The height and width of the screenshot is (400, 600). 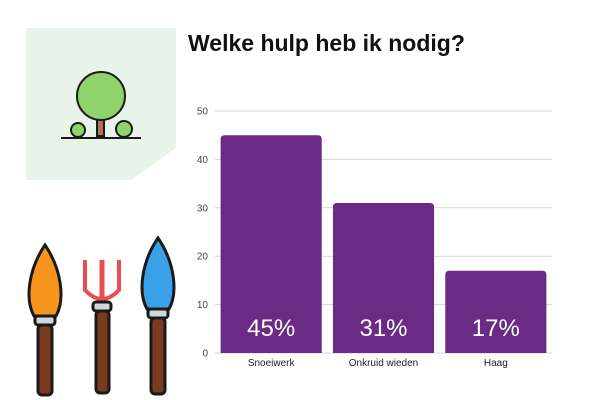 I want to click on y-axis-ticks: 0 10 20 30 40 50, so click(x=203, y=233).